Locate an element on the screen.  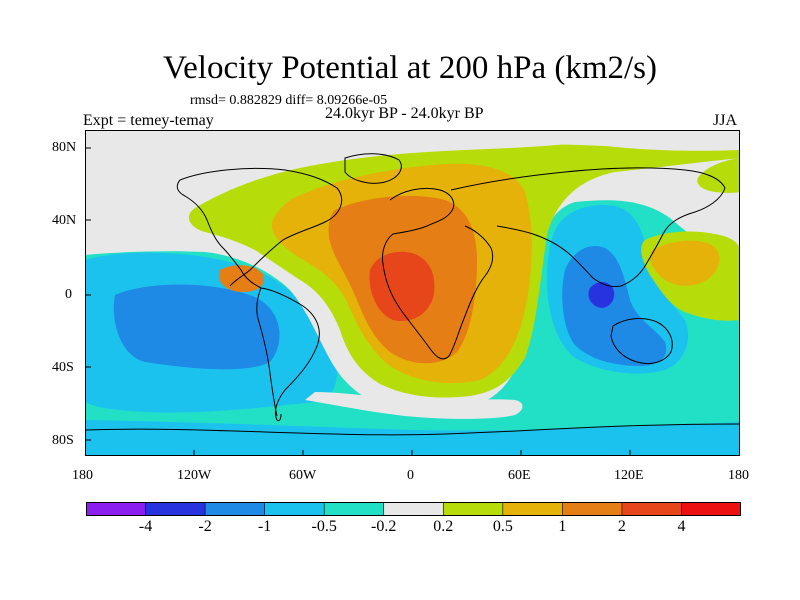
lat-label-80s: 80S is located at coordinates (63, 440).